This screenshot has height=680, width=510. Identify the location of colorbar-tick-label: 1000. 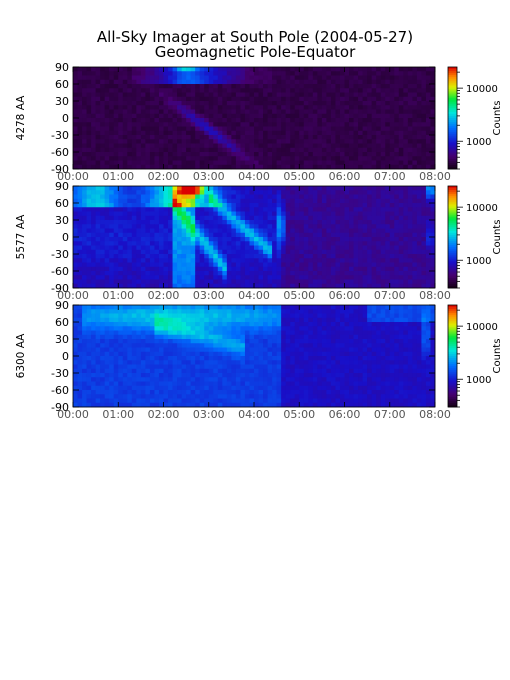
(478, 142).